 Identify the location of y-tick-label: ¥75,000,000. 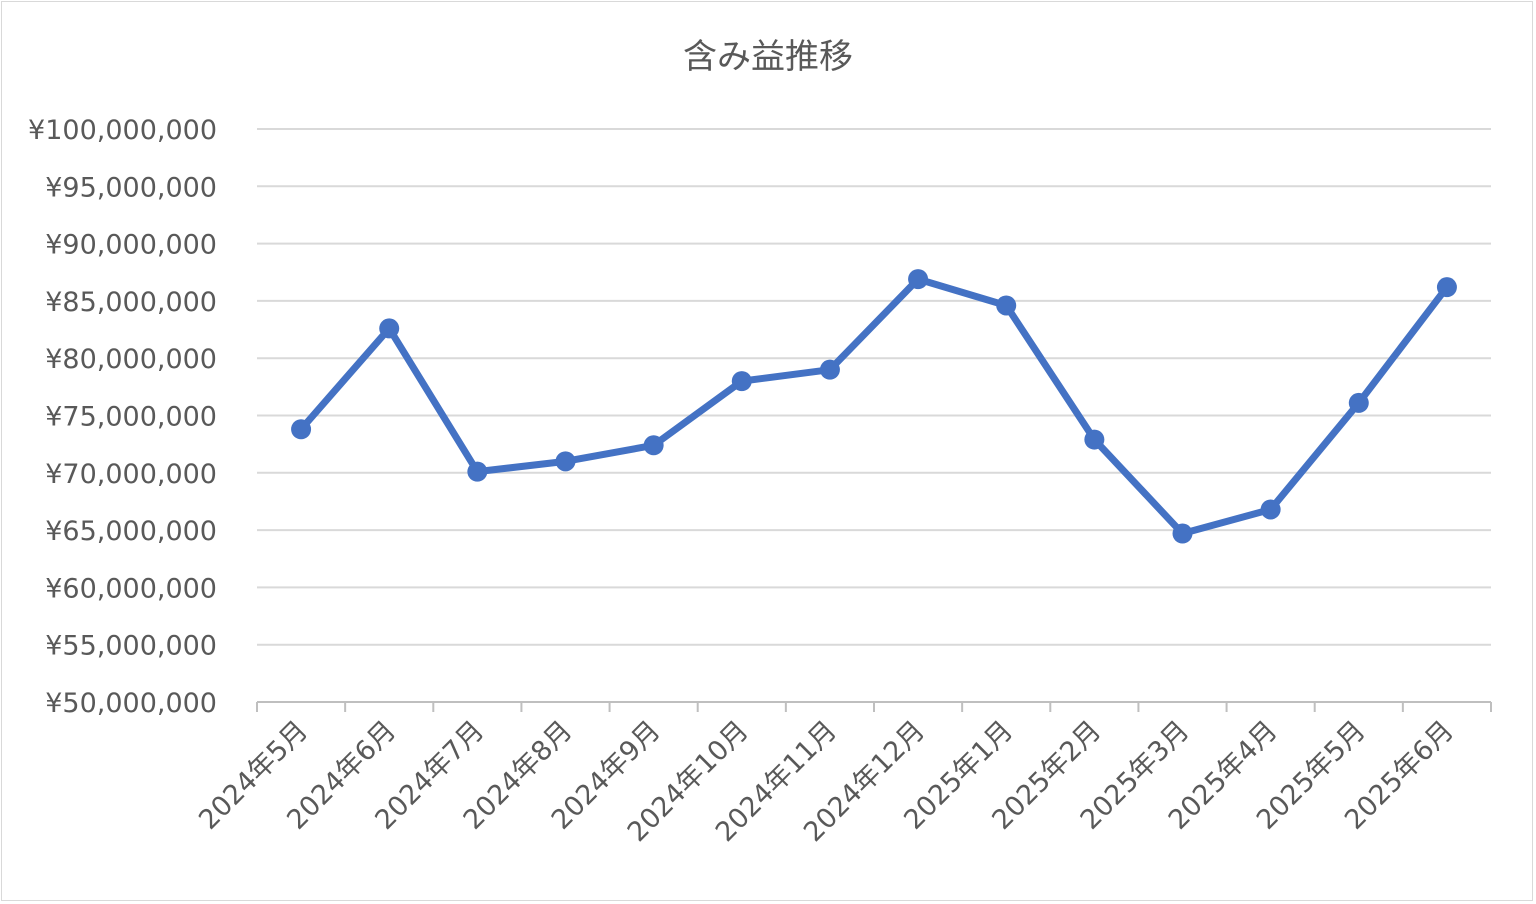
(131, 417).